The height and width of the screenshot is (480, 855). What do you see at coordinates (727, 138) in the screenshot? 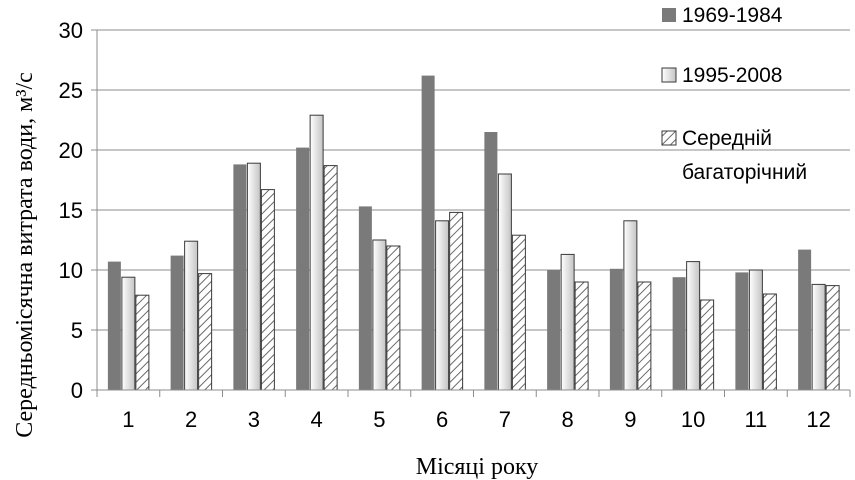
I see `legend-label-3: Середній` at bounding box center [727, 138].